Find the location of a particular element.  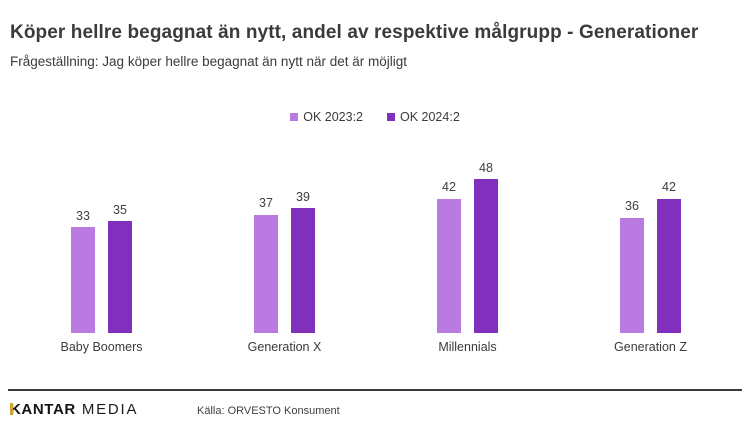

kantar-media-logo: KANTAR MEDIA is located at coordinates (74, 409).